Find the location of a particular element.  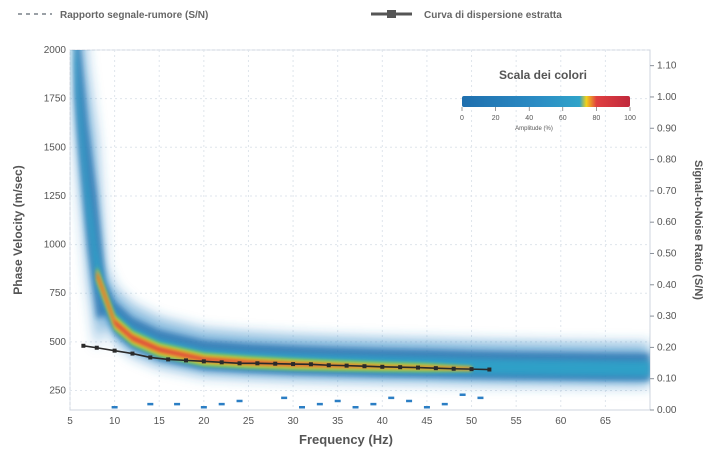

y2-tick-label: 0.80 is located at coordinates (667, 160).